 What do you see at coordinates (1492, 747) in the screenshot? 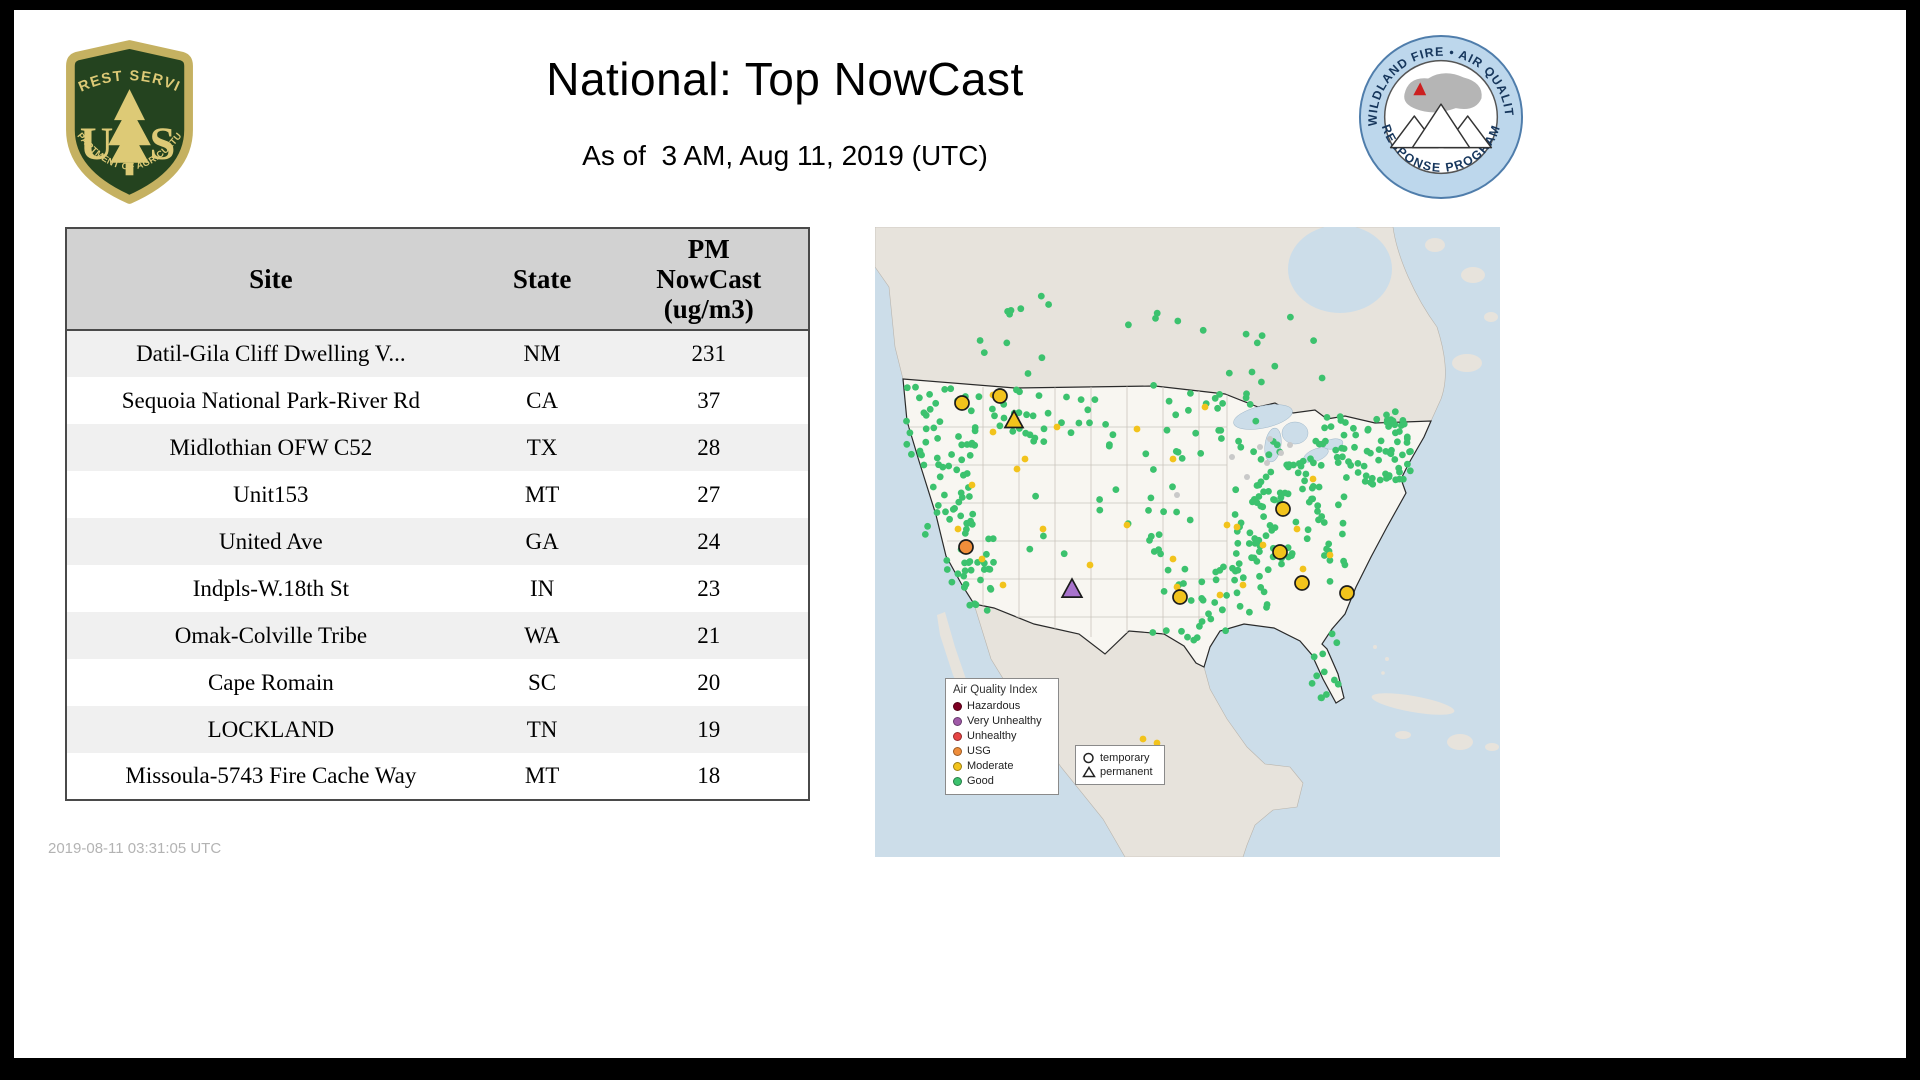
I see `puerto-rico` at bounding box center [1492, 747].